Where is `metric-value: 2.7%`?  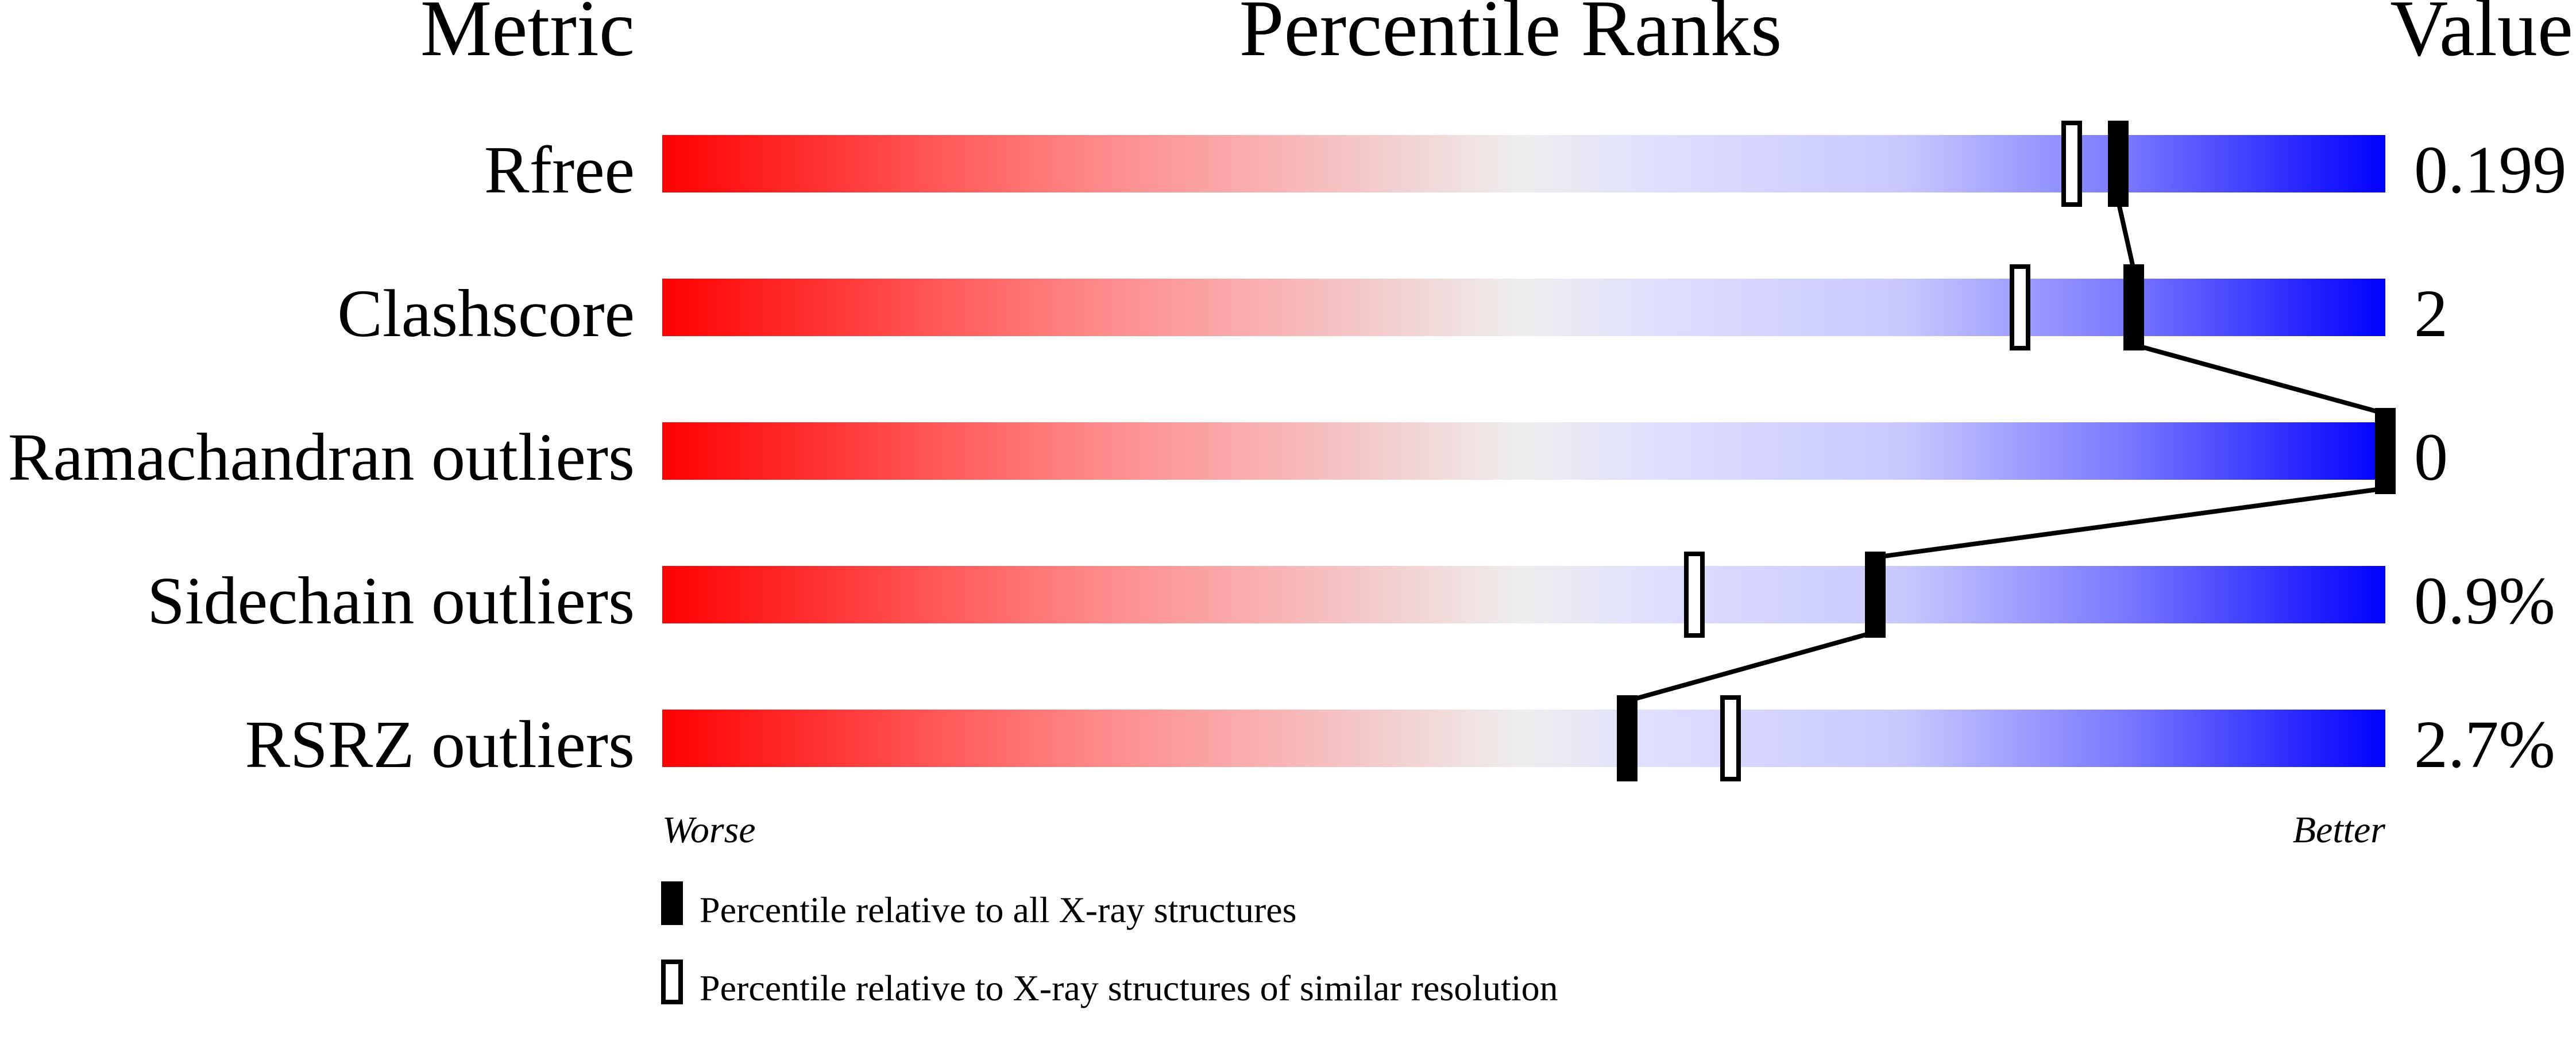 metric-value: 2.7% is located at coordinates (2484, 744).